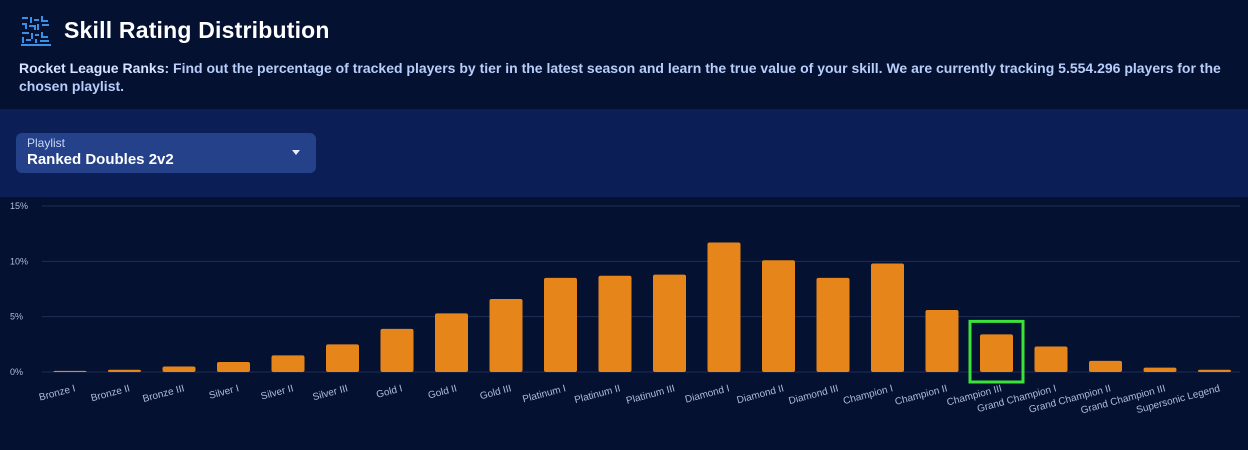 This screenshot has height=450, width=1248. I want to click on bar-diamond-i, so click(724, 307).